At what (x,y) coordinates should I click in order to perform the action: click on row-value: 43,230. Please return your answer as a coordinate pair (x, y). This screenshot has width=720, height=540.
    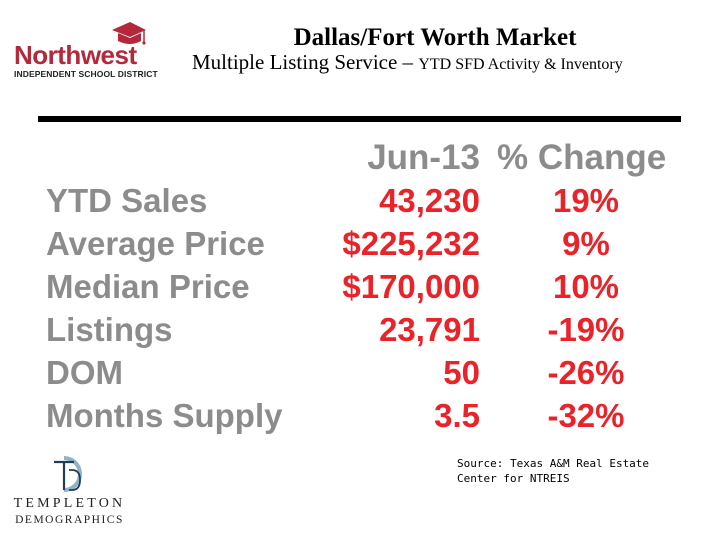
    Looking at the image, I should click on (429, 200).